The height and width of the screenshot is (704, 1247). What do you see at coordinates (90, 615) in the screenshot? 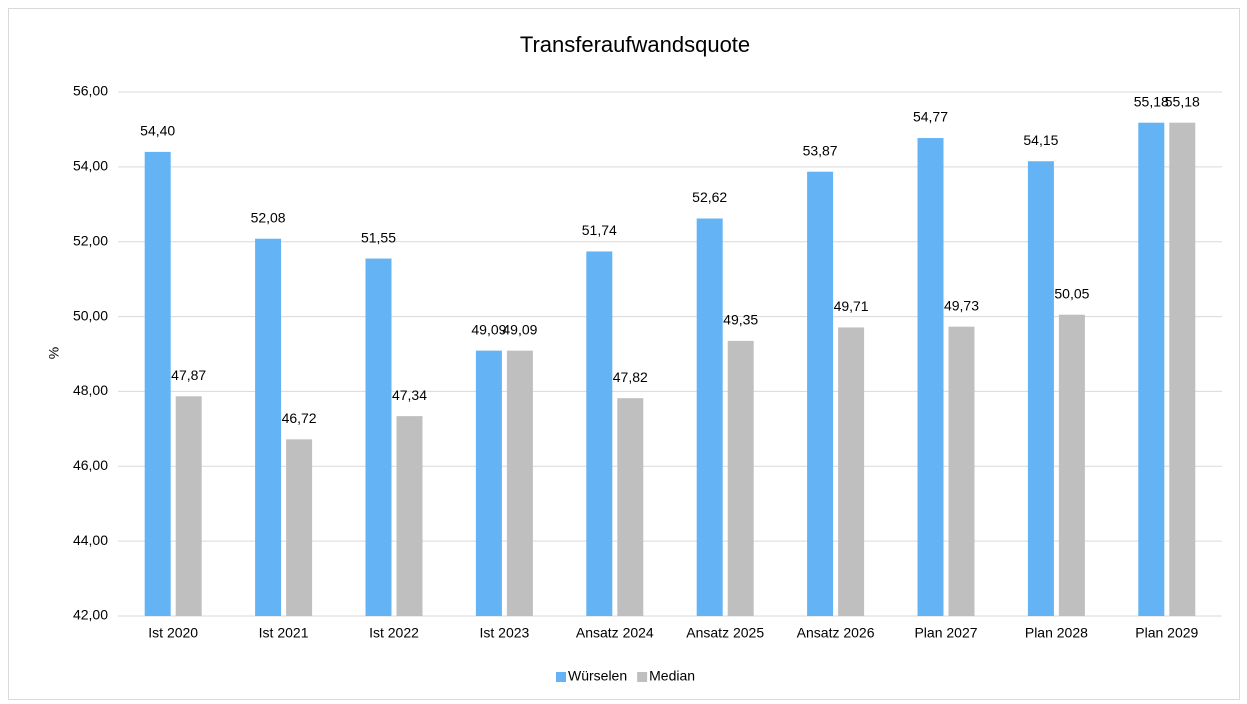
I see `y-tick-label: 42,00` at bounding box center [90, 615].